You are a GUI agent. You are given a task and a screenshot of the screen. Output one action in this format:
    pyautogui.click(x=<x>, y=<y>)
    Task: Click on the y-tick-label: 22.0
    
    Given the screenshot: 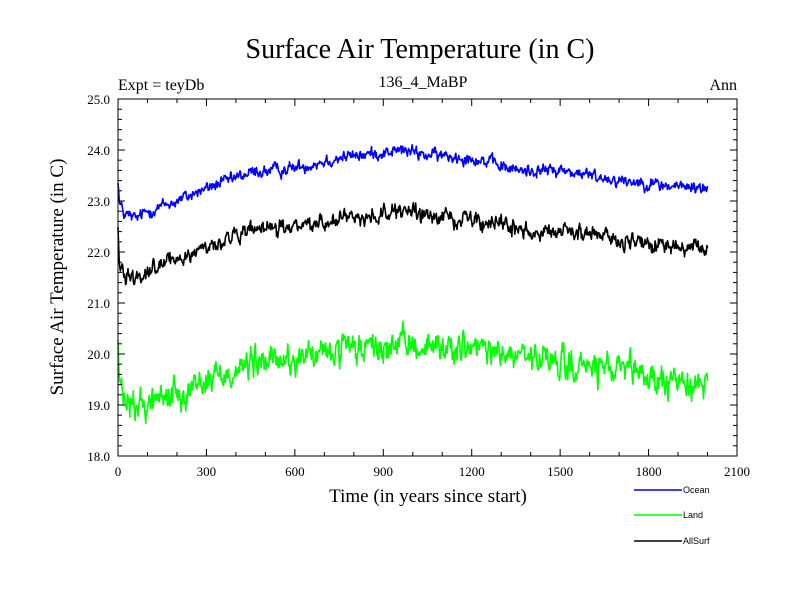 What is the action you would take?
    pyautogui.click(x=98, y=252)
    